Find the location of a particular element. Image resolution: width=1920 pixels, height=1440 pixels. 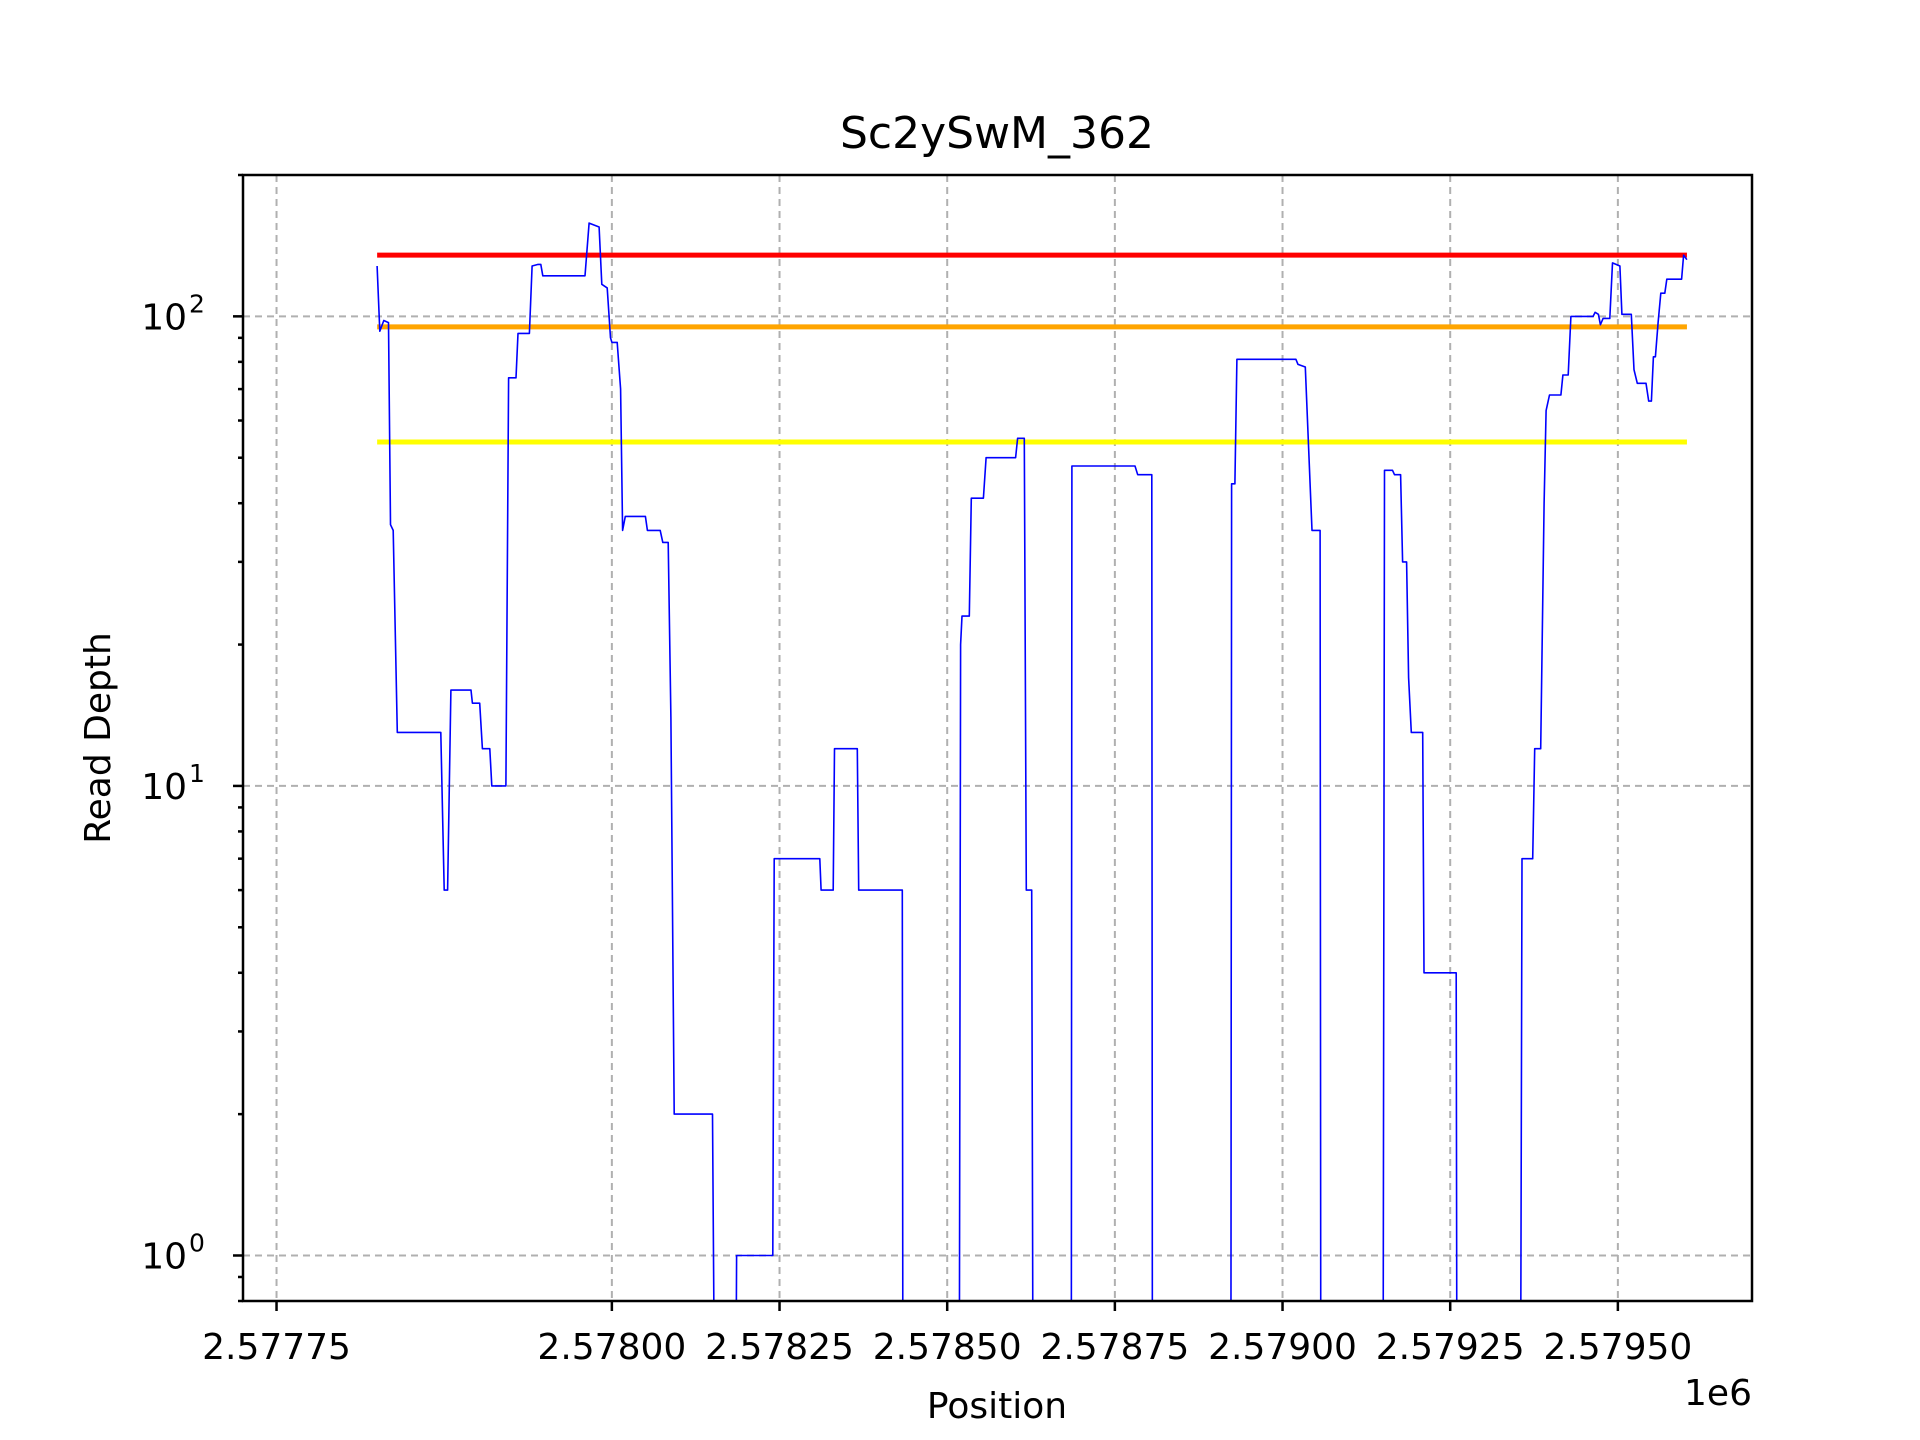

x-axis-offset-label: 1e6 is located at coordinates (1718, 1393).